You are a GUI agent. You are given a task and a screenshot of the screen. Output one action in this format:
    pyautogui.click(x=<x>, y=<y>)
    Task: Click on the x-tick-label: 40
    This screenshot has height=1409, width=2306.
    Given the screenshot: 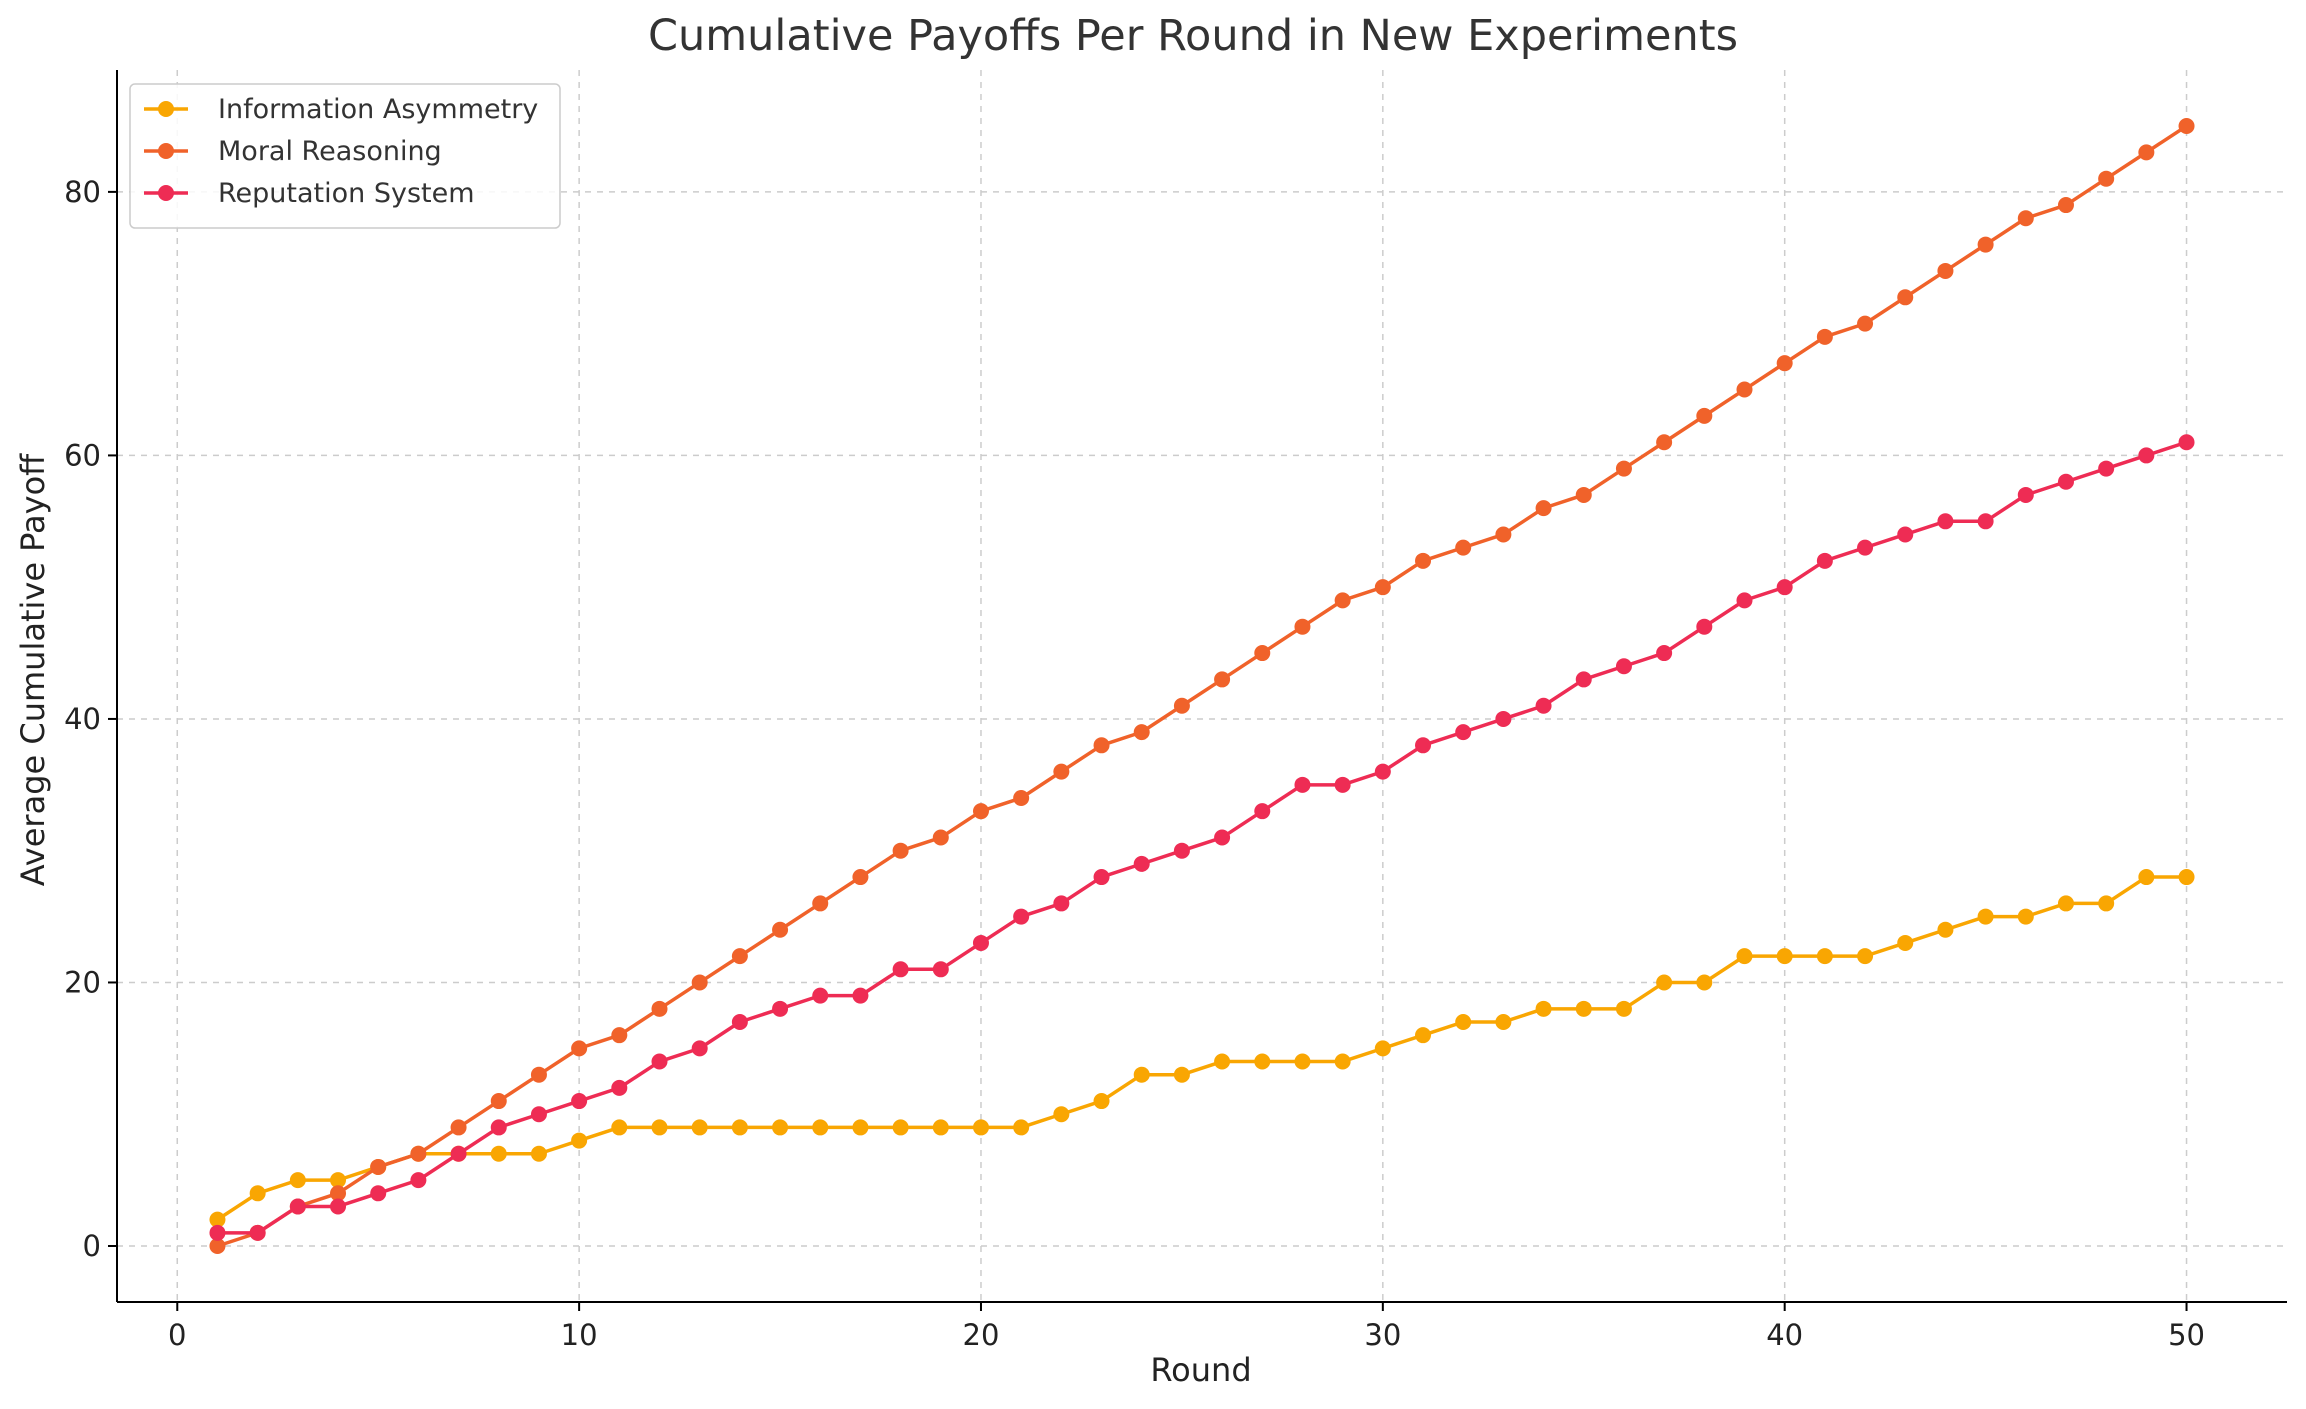 What is the action you would take?
    pyautogui.click(x=1784, y=1335)
    